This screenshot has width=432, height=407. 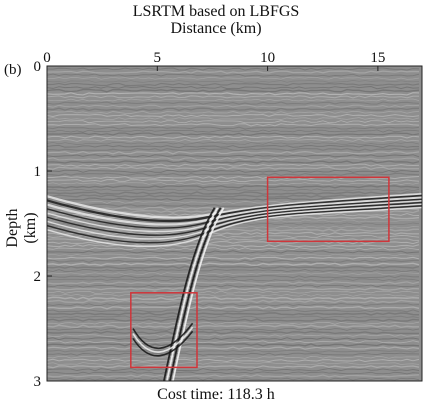 What do you see at coordinates (216, 394) in the screenshot?
I see `cost-time-label: Cost time: 118.3 h` at bounding box center [216, 394].